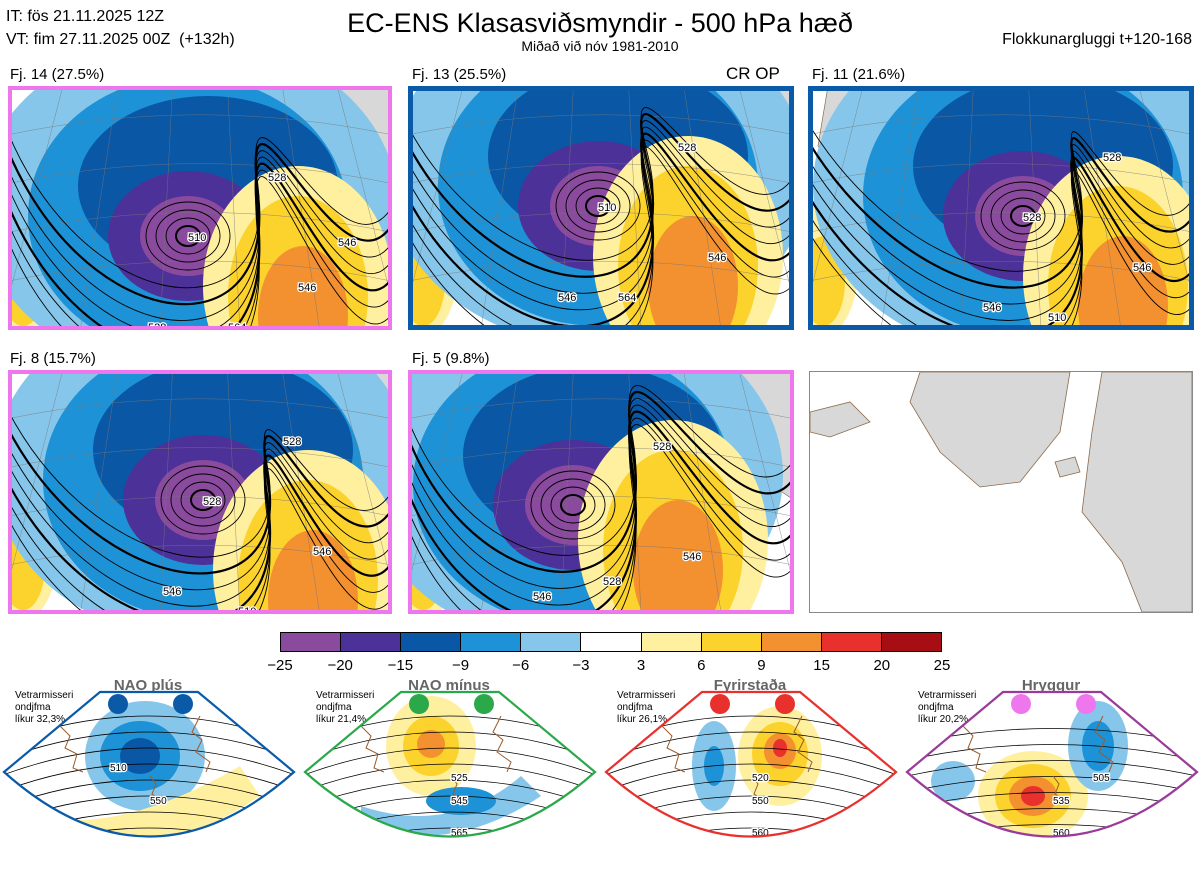 This screenshot has height=876, width=1200. I want to click on cluster-map-5: 528546546564528, so click(601, 492).